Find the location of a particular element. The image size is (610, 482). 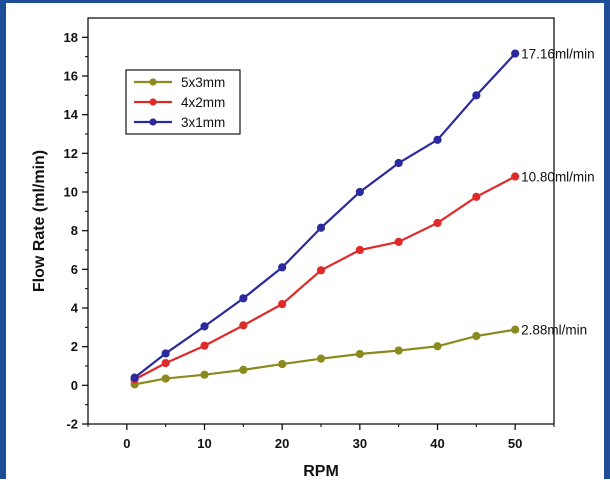

x-axis: 0 10 20 30 40 50 is located at coordinates (321, 437).